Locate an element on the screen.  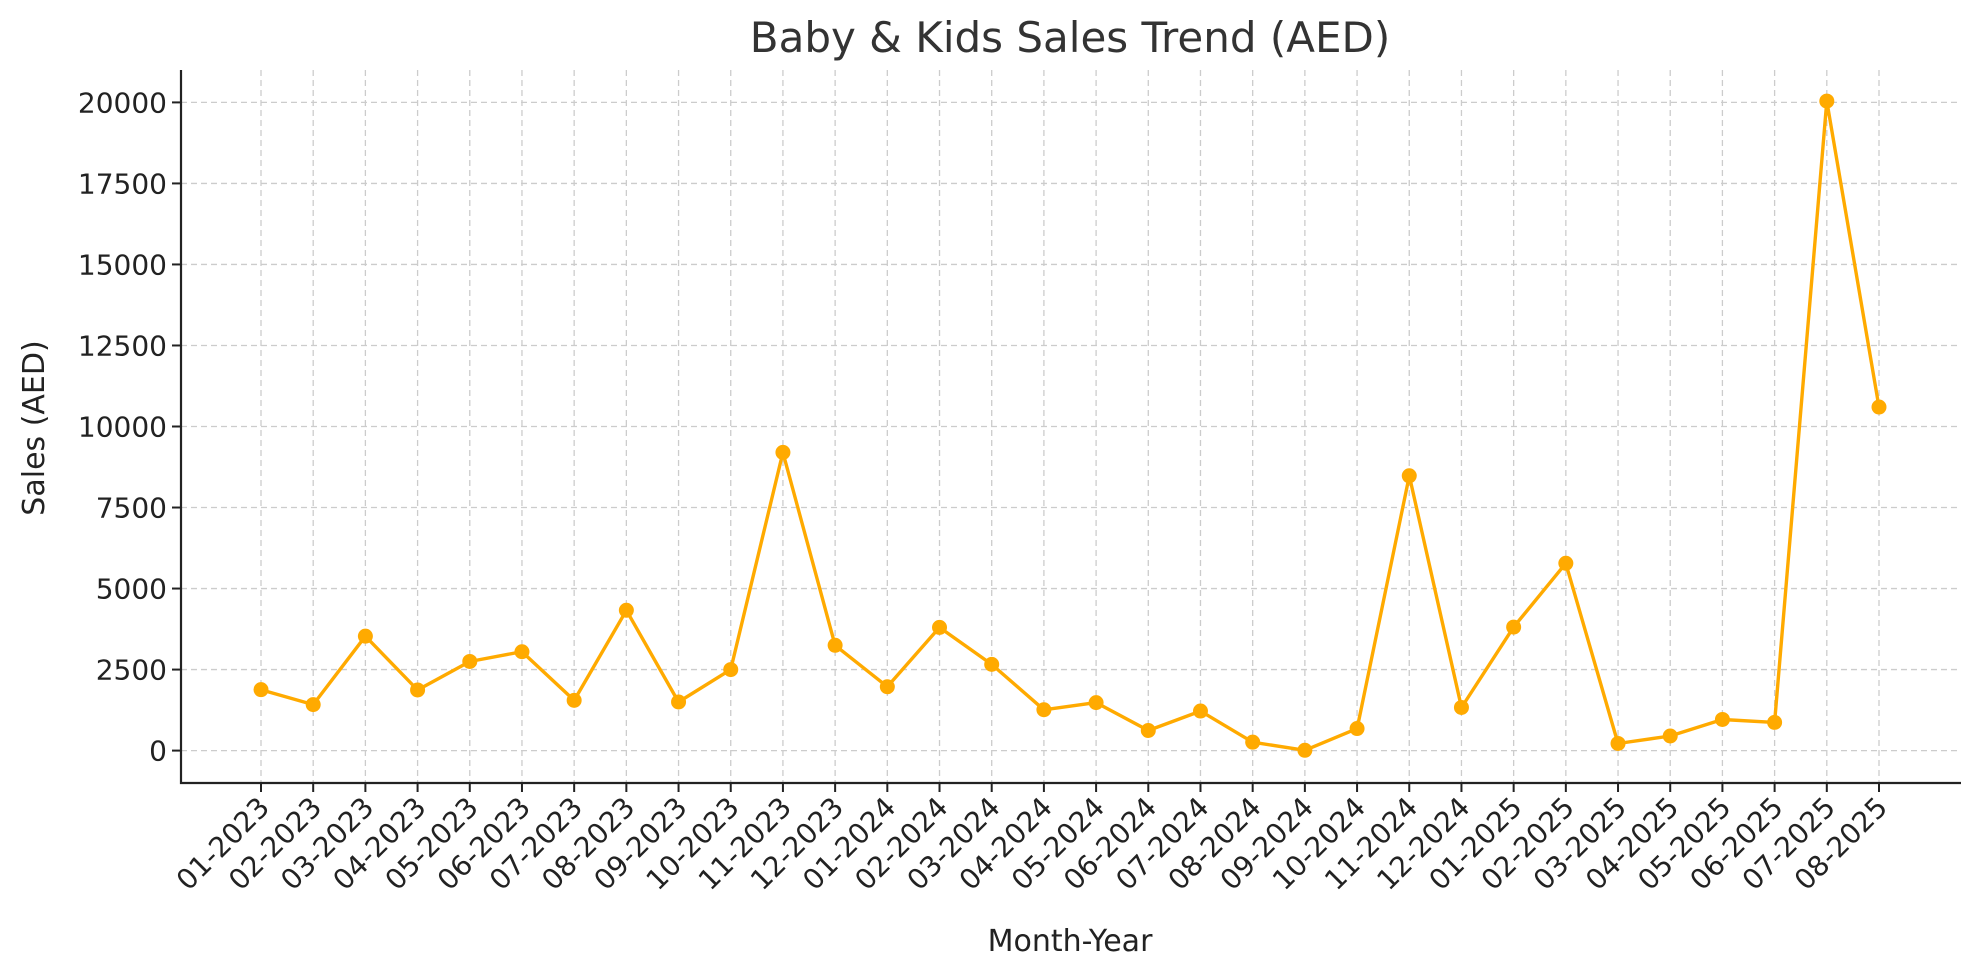
x-axis-label: Month-Year is located at coordinates (1070, 941).